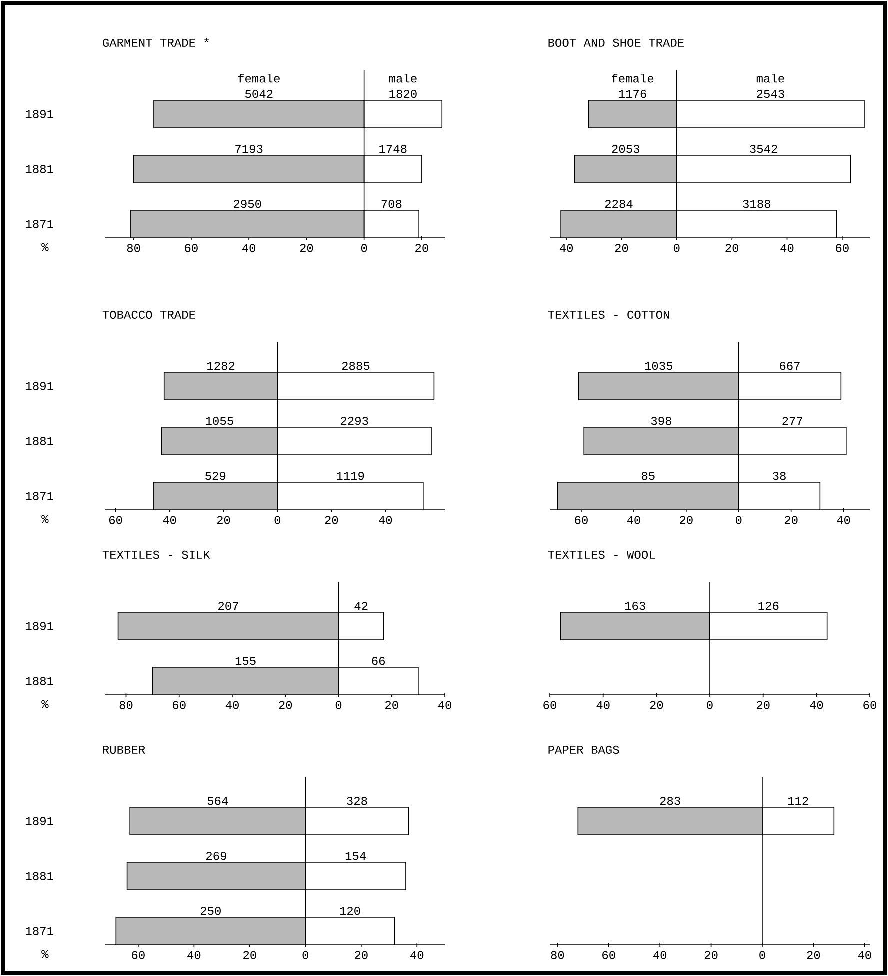 The height and width of the screenshot is (976, 888). I want to click on chart-title: BOOT AND SHOE TRADE, so click(616, 43).